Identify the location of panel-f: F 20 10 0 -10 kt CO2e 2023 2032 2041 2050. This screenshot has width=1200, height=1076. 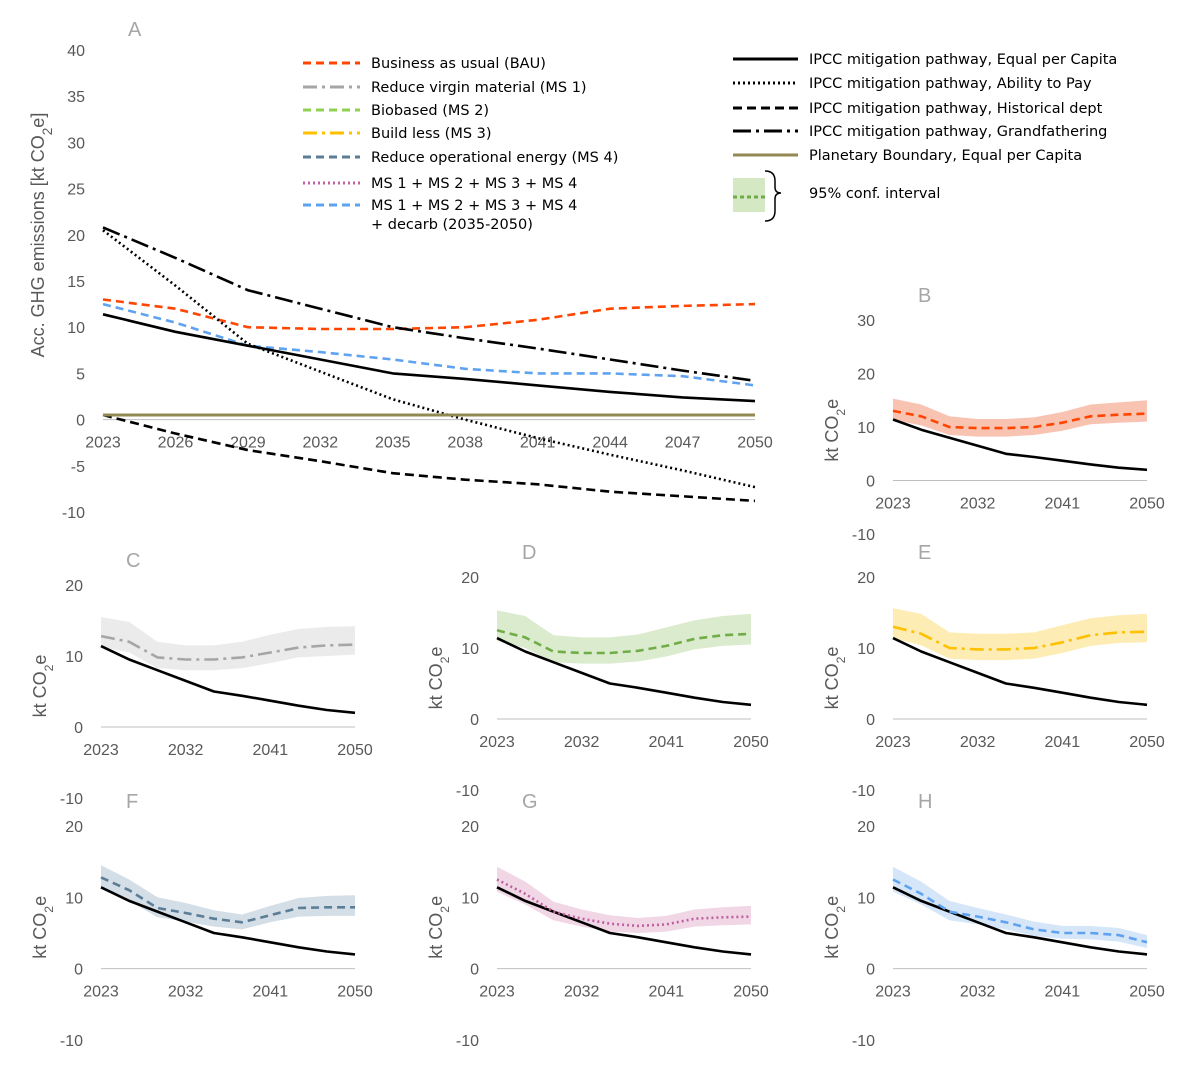
(201, 920).